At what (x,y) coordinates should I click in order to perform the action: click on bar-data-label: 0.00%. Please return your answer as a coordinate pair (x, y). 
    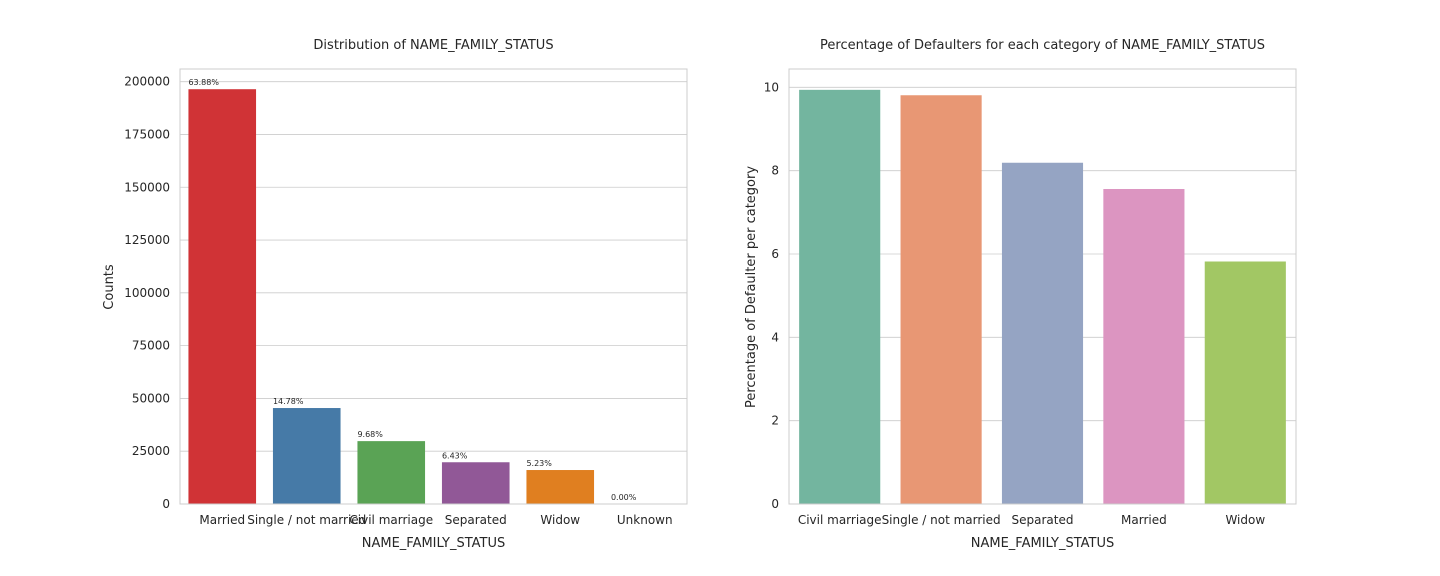
    Looking at the image, I should click on (624, 497).